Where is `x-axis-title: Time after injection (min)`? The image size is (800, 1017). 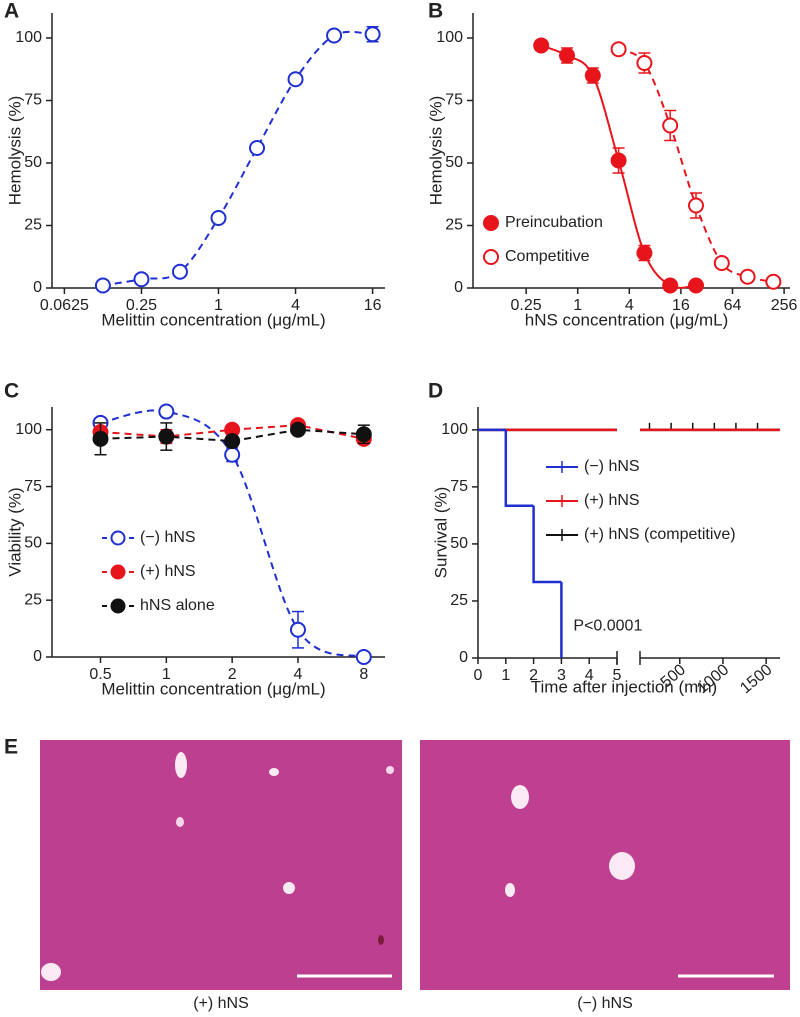
x-axis-title: Time after injection (min) is located at coordinates (624, 686).